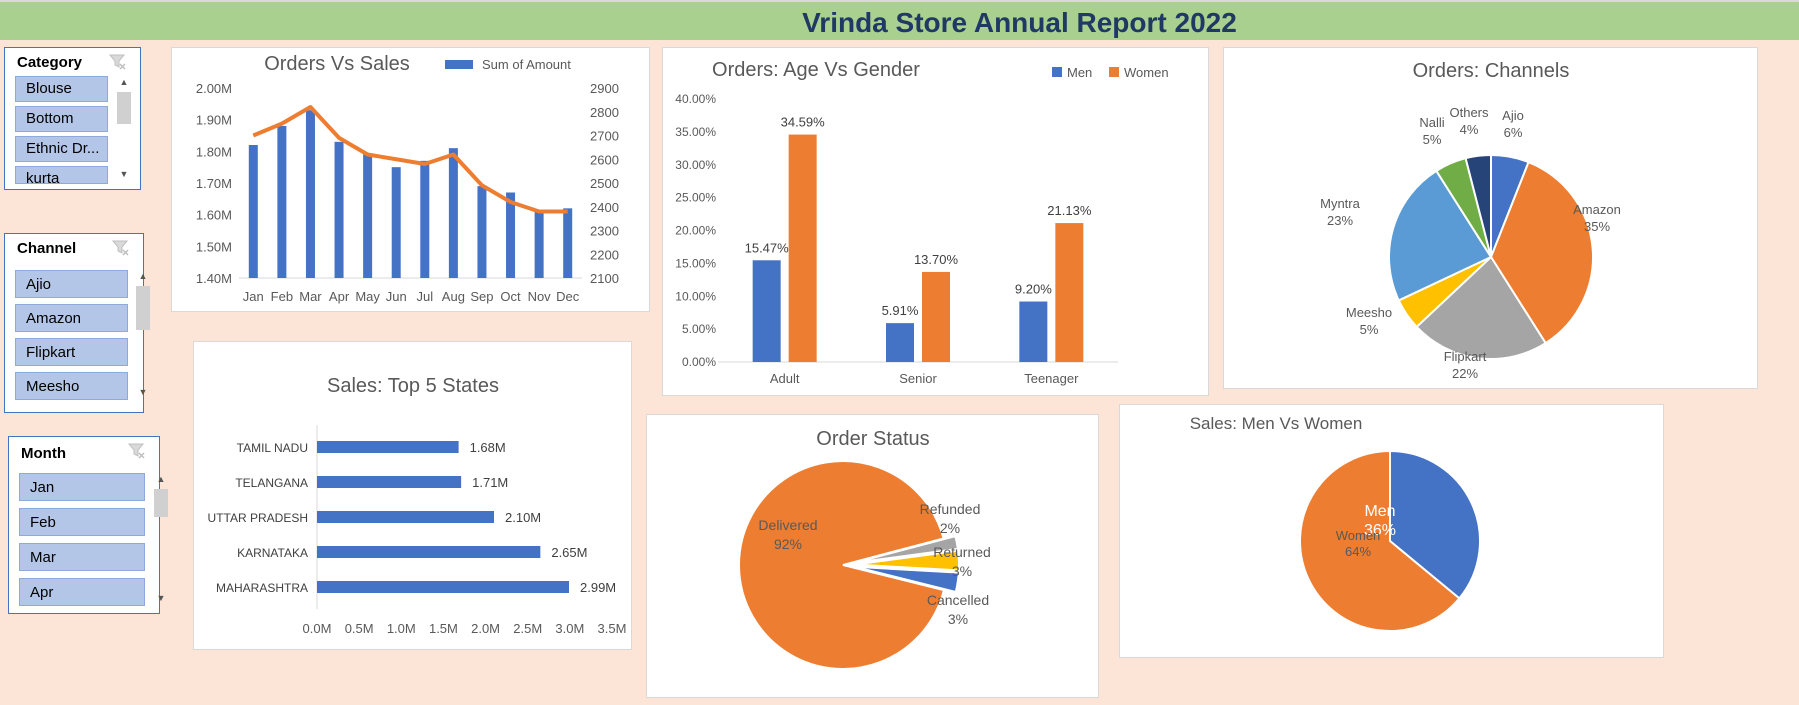 Image resolution: width=1799 pixels, height=705 pixels. What do you see at coordinates (82, 557) in the screenshot?
I see `slicer-month-item: Mar` at bounding box center [82, 557].